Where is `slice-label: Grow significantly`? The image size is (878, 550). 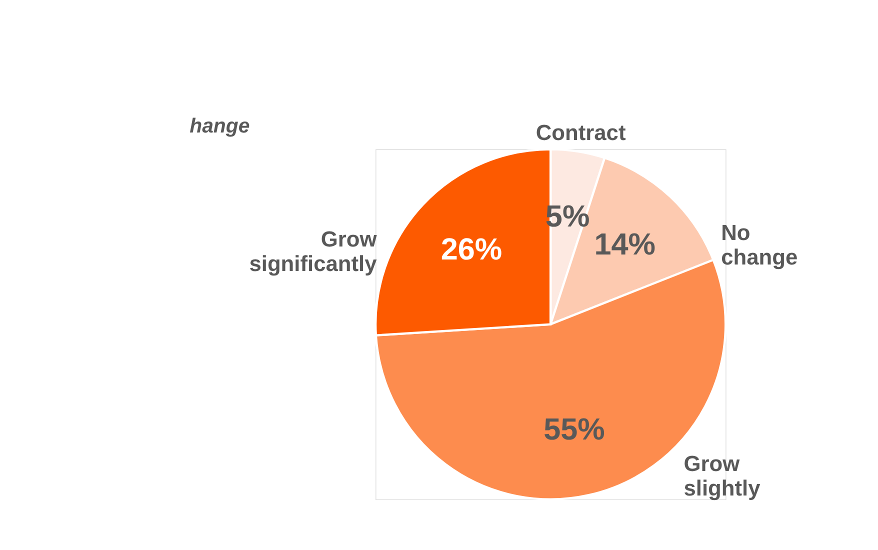
slice-label: Grow significantly is located at coordinates (313, 251).